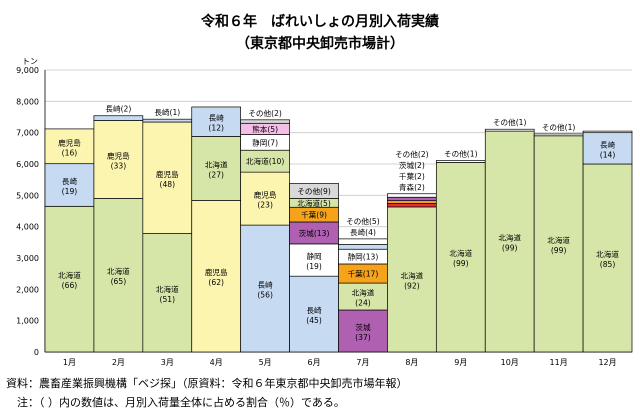  Describe the element at coordinates (265, 362) in the screenshot. I see `x-tick-label: 5月` at that location.